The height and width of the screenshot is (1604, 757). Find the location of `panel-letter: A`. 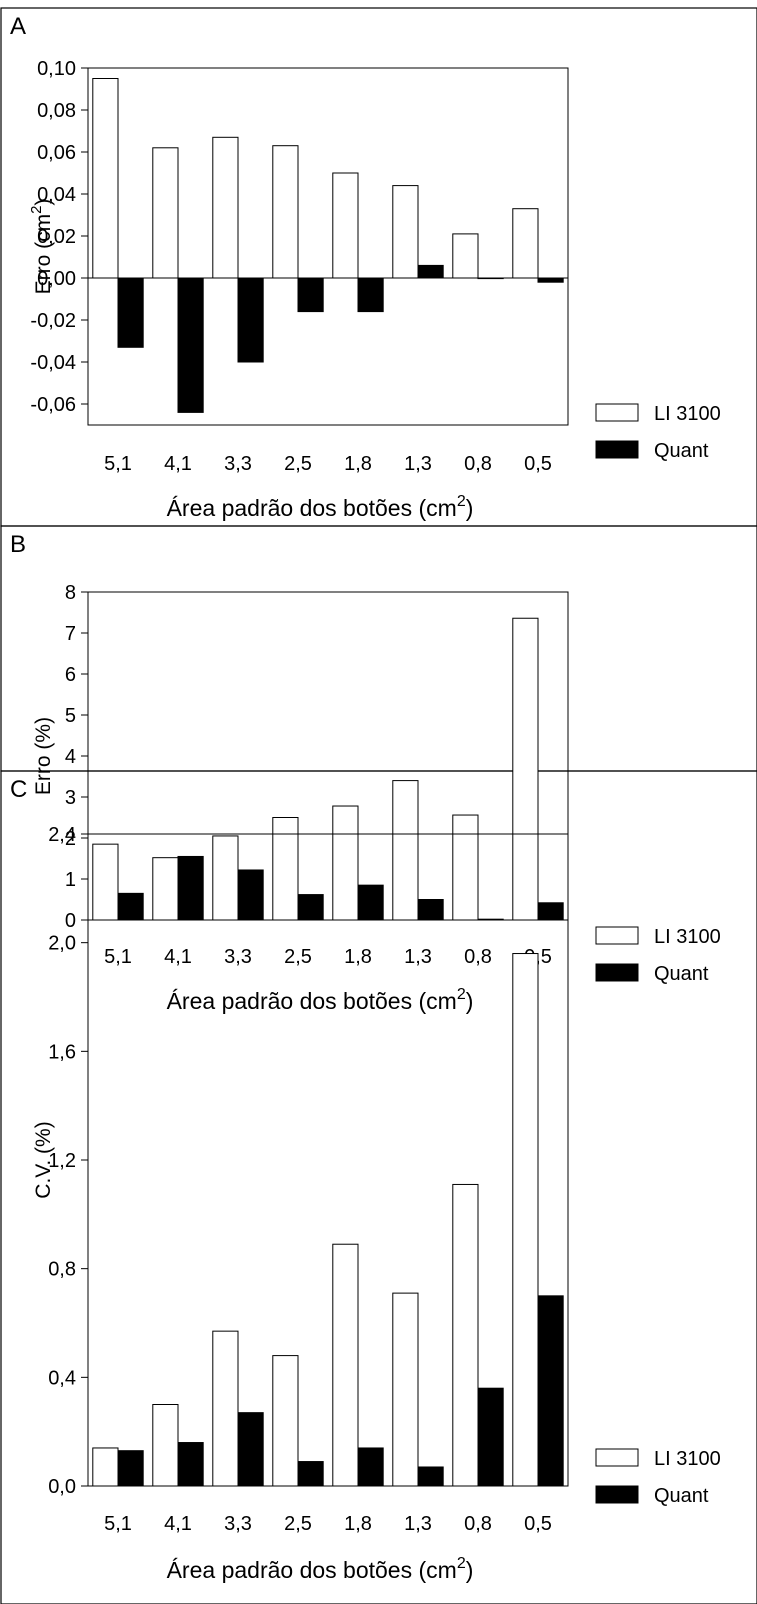

panel-letter: A is located at coordinates (18, 26).